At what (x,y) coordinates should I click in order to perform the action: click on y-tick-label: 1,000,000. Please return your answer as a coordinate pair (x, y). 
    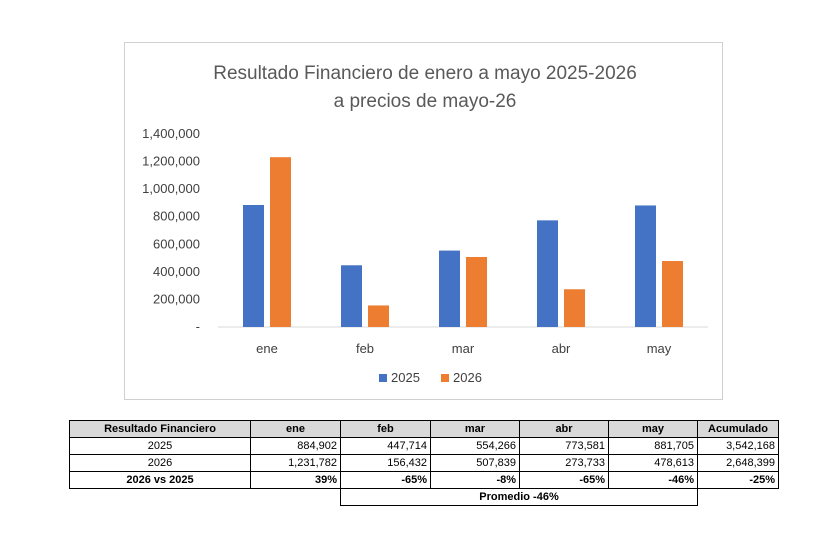
    Looking at the image, I should click on (171, 188).